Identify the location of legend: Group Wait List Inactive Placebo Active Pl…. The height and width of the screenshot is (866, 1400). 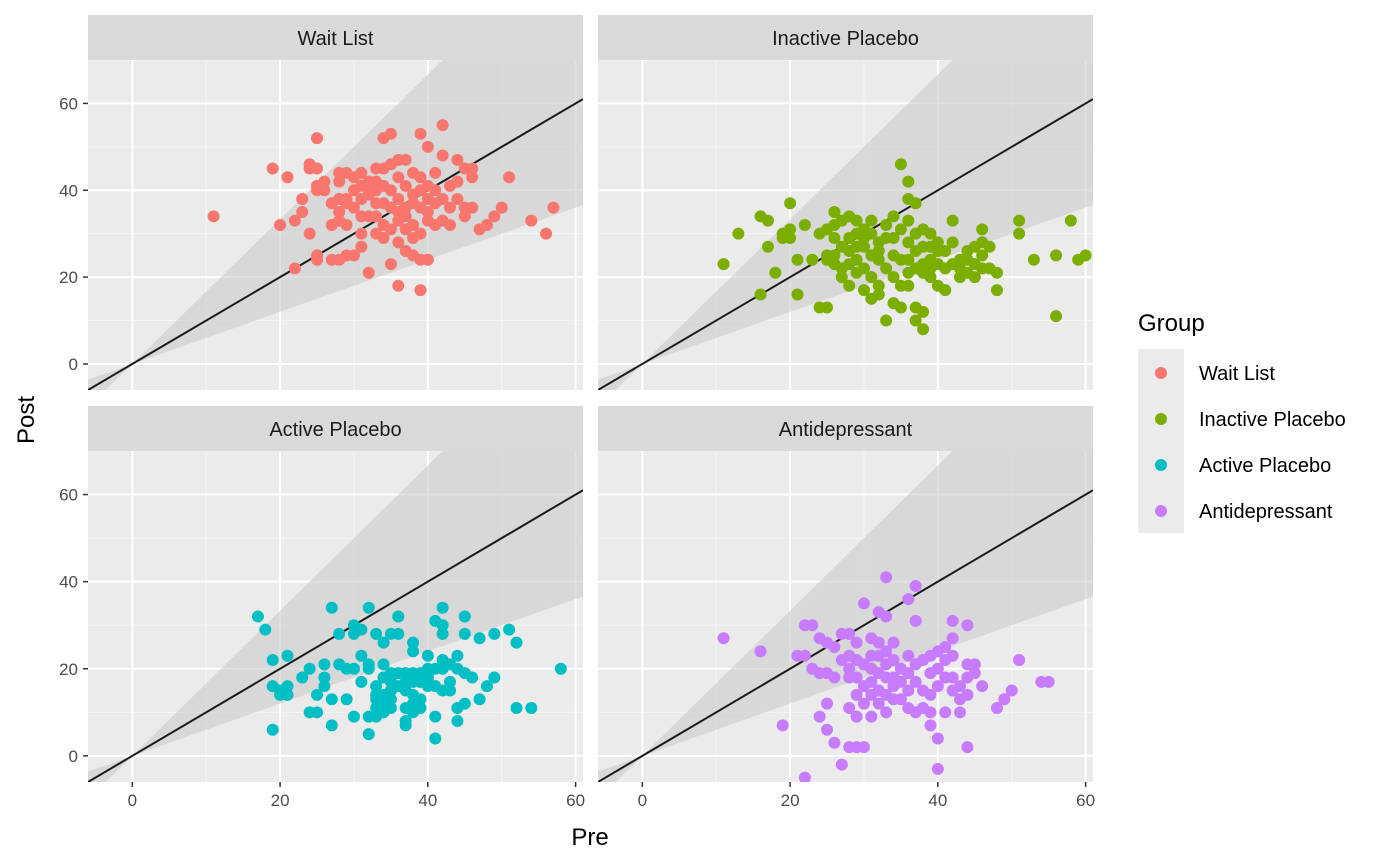
(1242, 421).